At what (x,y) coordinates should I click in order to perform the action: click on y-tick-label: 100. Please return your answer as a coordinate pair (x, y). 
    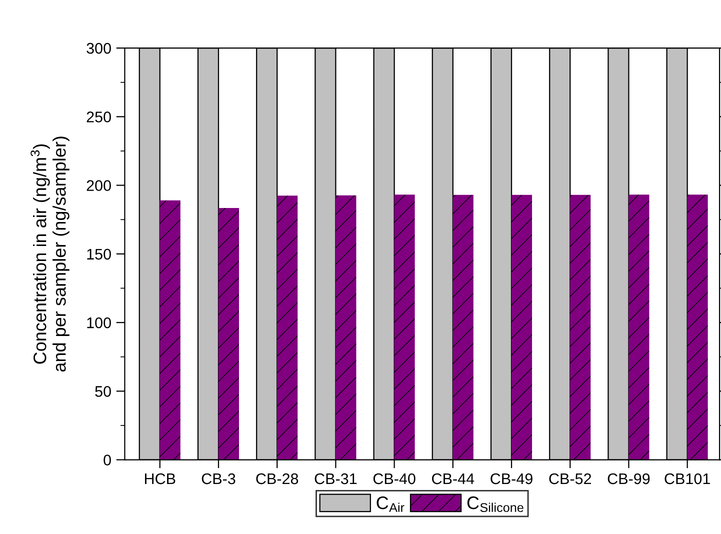
    Looking at the image, I should click on (99, 322).